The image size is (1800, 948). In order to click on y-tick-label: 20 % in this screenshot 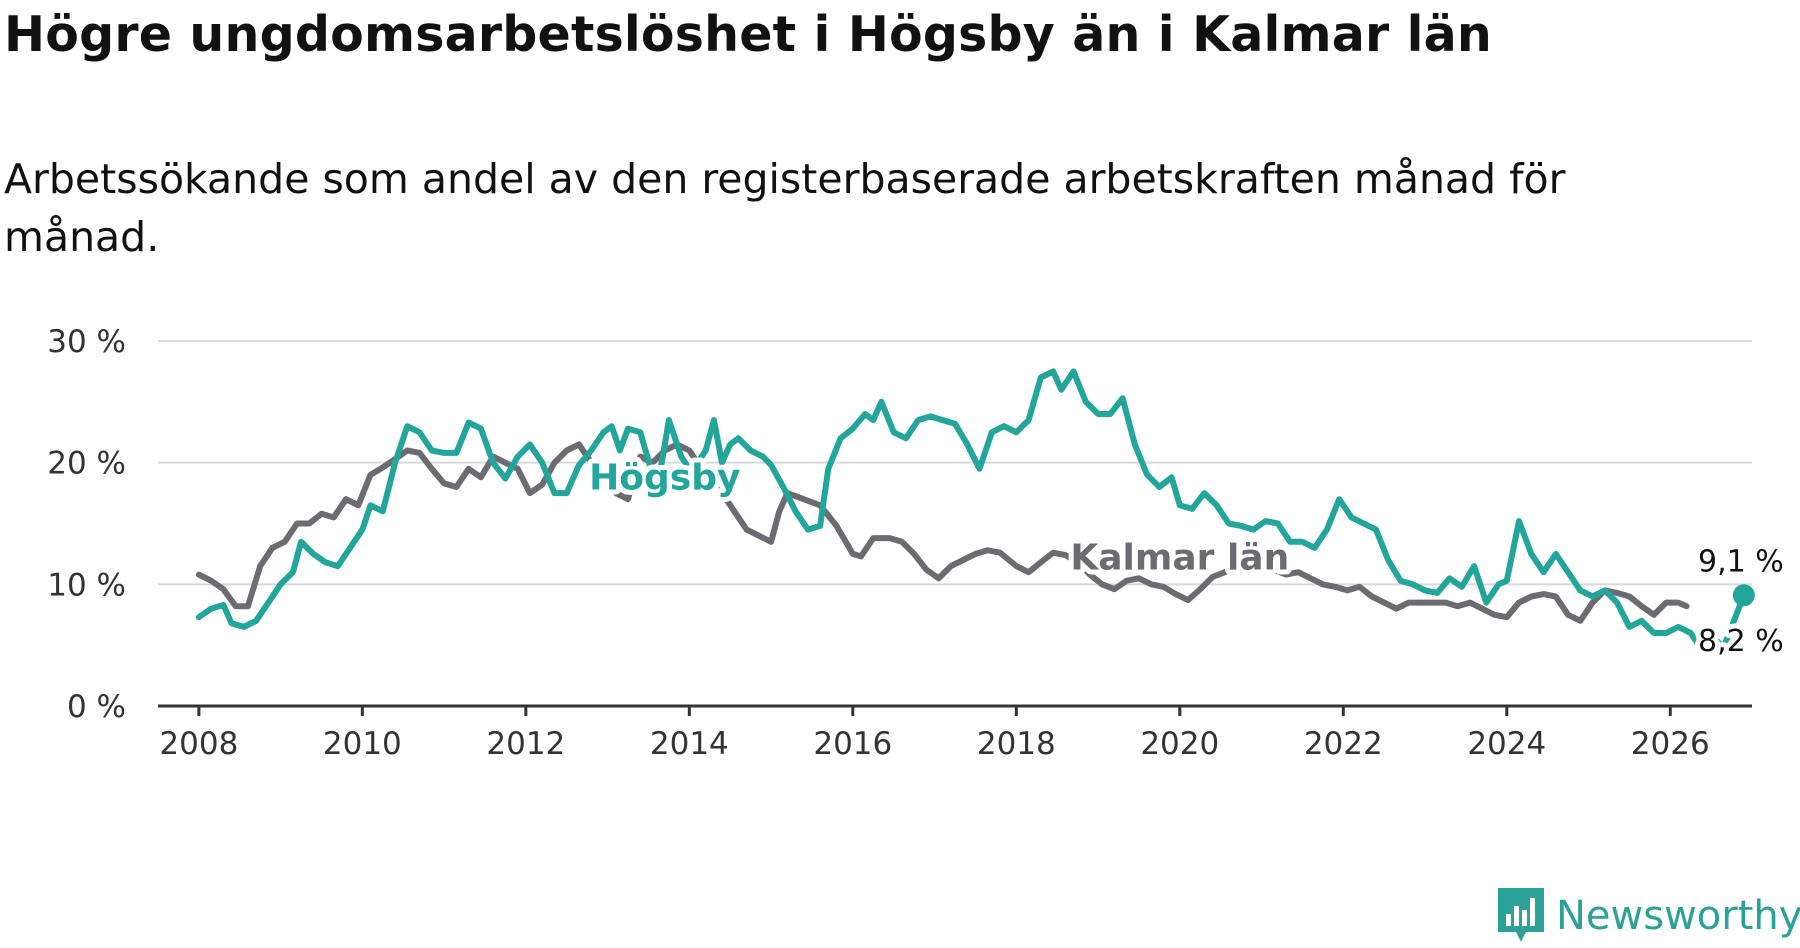, I will do `click(86, 464)`.